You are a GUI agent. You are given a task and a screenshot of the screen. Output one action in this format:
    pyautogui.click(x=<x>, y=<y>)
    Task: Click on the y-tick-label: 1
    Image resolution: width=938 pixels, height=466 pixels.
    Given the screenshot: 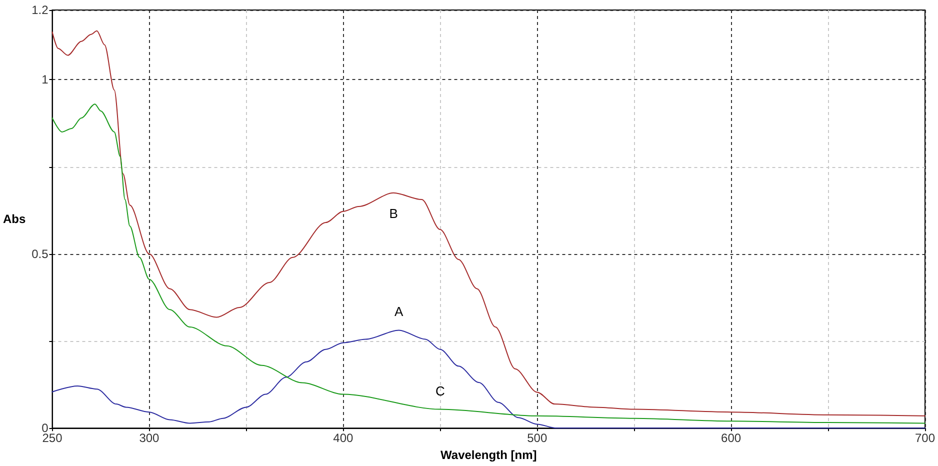 What is the action you would take?
    pyautogui.click(x=45, y=79)
    